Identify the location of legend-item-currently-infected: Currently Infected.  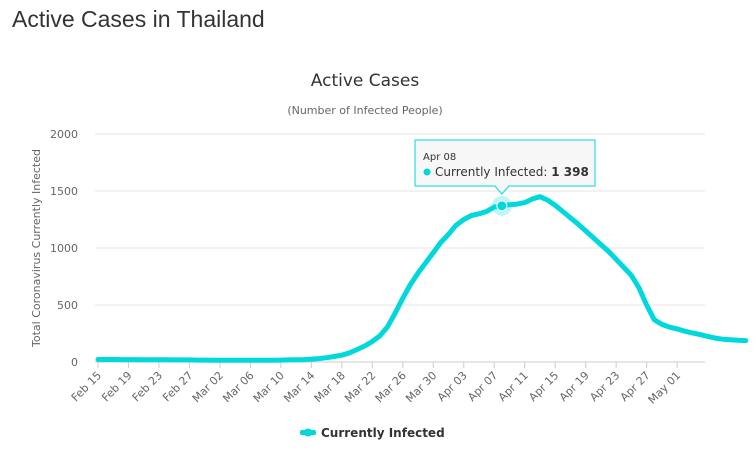
(383, 433).